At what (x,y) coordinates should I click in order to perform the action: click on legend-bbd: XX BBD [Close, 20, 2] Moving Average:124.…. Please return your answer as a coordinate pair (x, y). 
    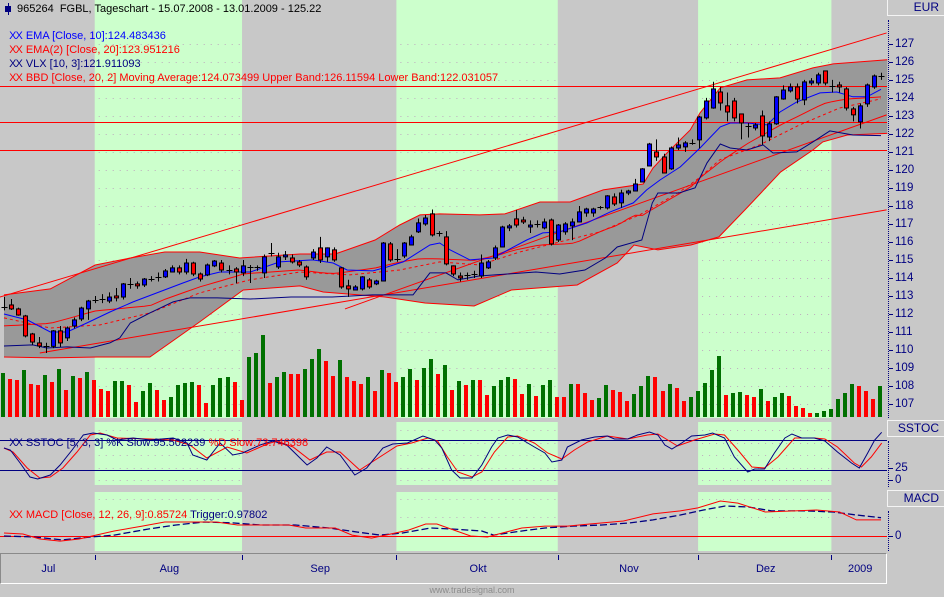
    Looking at the image, I should click on (250, 72).